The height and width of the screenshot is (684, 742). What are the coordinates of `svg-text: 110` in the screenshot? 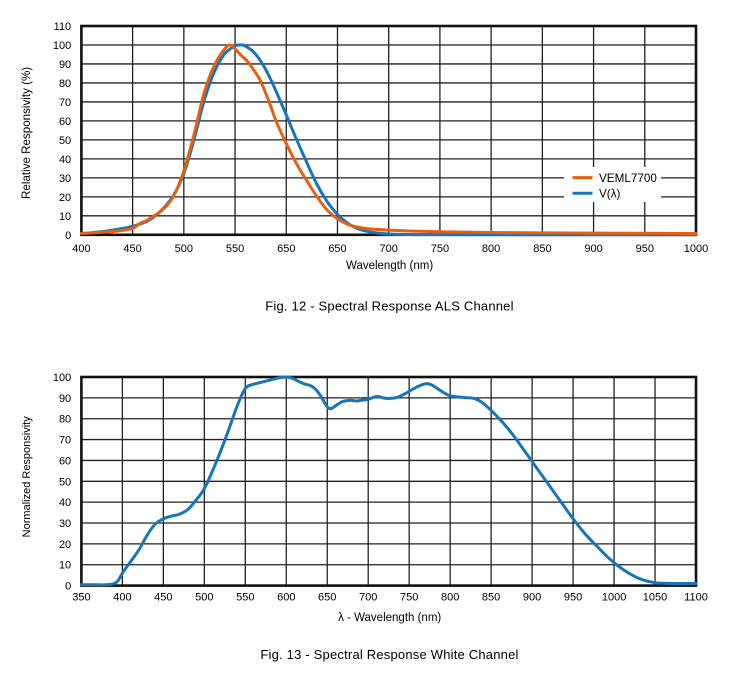 It's located at (63, 27).